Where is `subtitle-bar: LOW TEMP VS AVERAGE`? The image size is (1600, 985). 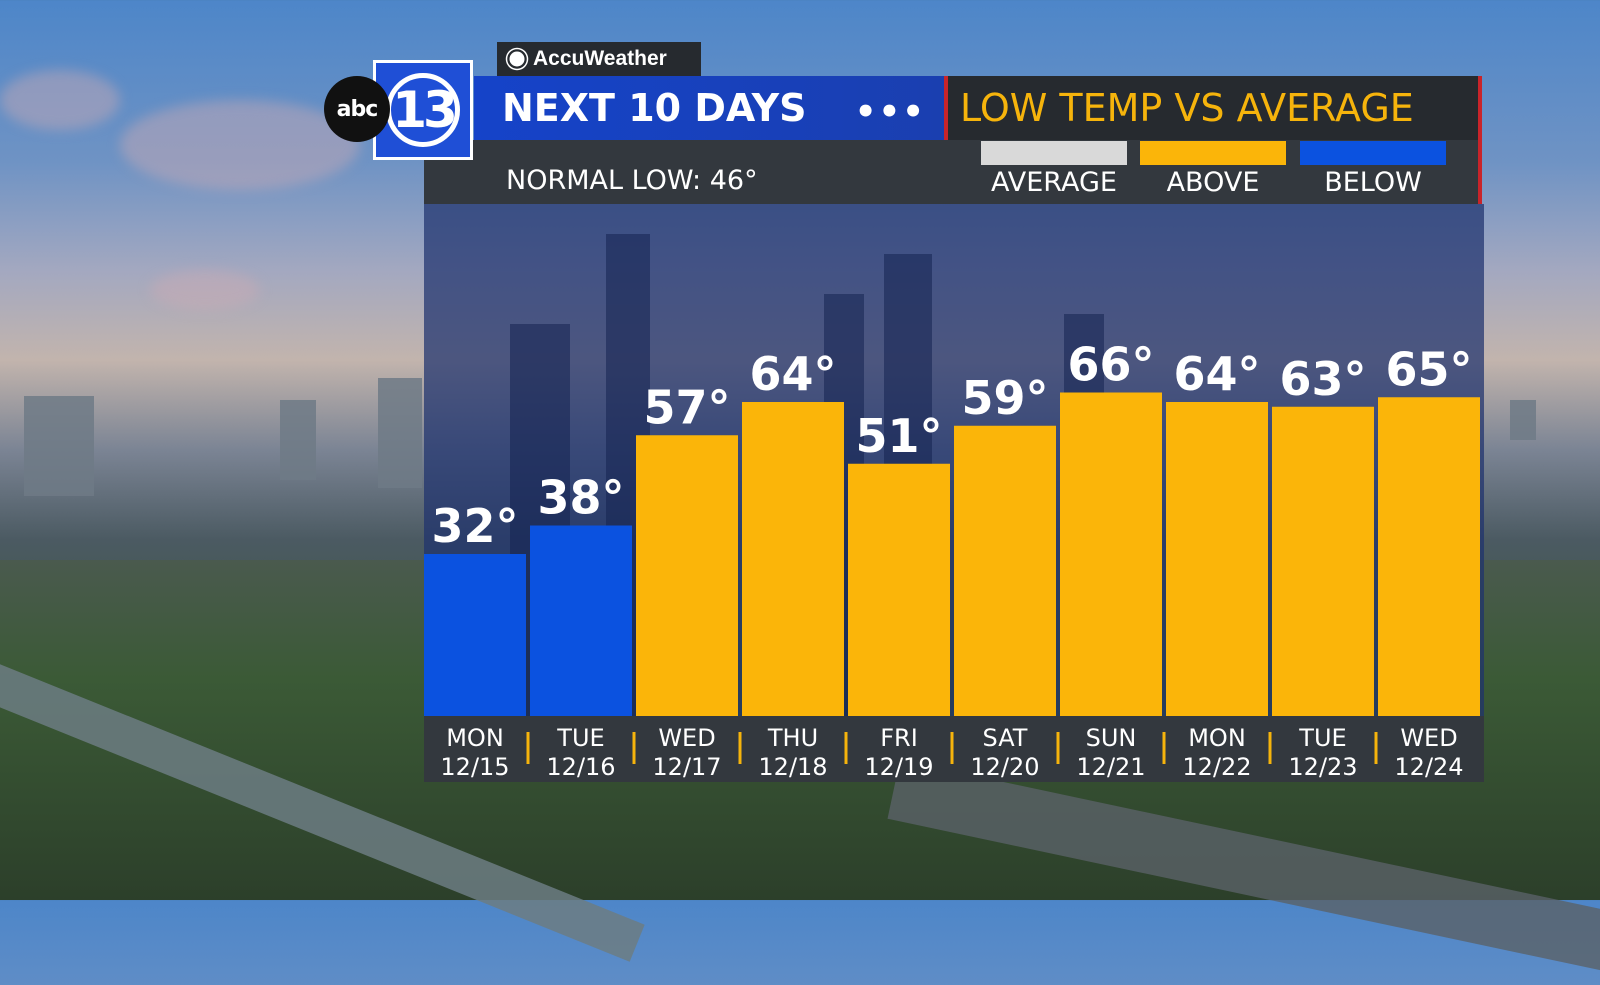 subtitle-bar: LOW TEMP VS AVERAGE is located at coordinates (1214, 108).